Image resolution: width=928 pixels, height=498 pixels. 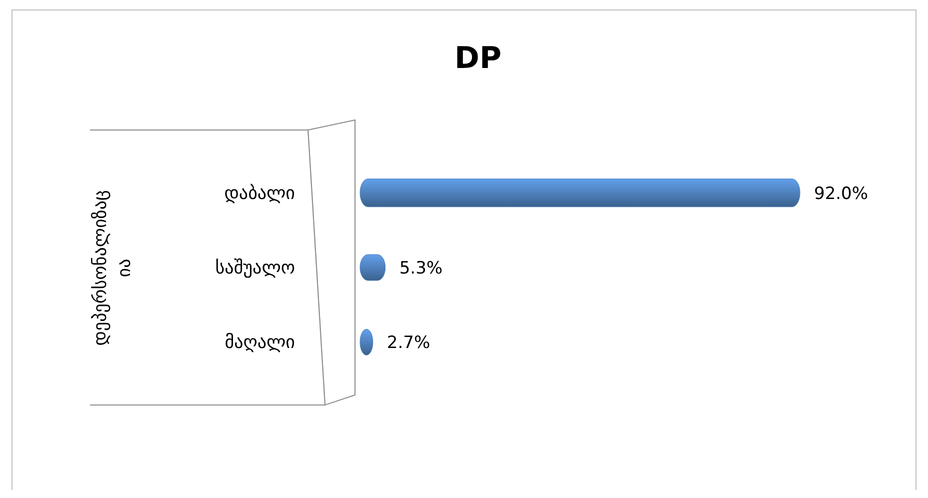 I want to click on data-label: 92.0%, so click(x=841, y=194).